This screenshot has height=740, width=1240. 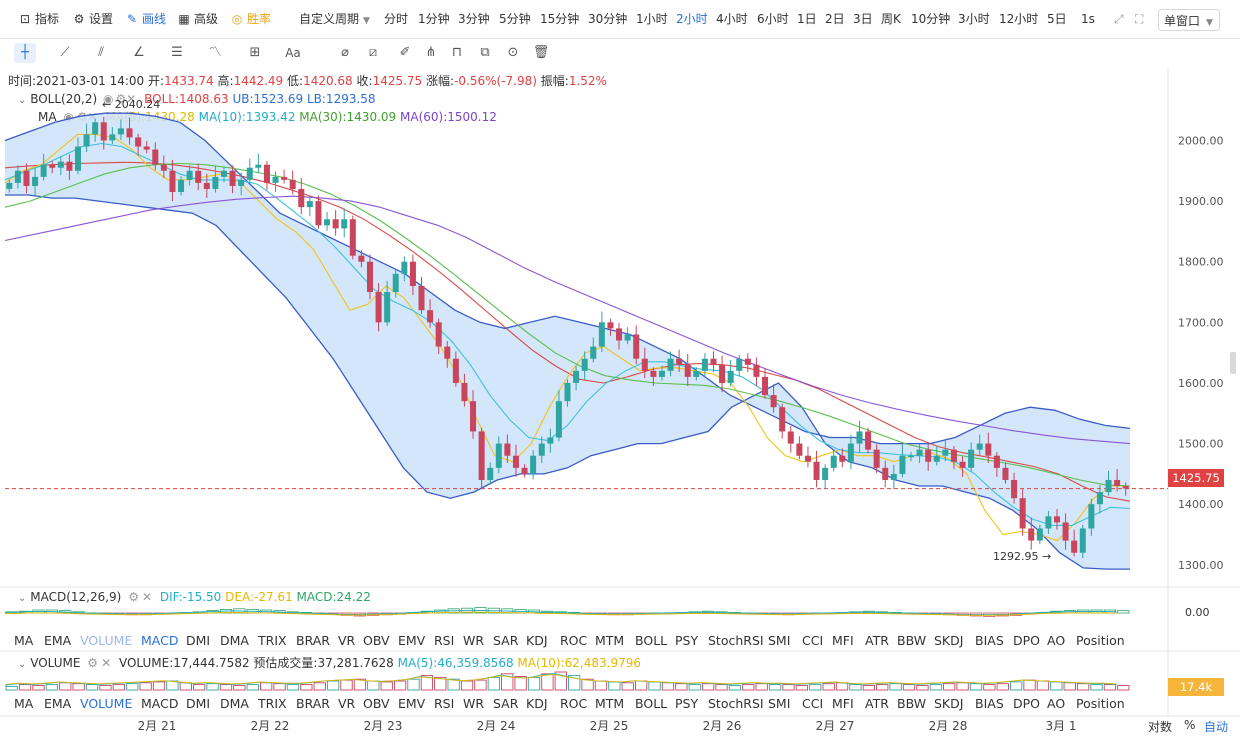 I want to click on magnet-icon: ⋔, so click(x=431, y=52).